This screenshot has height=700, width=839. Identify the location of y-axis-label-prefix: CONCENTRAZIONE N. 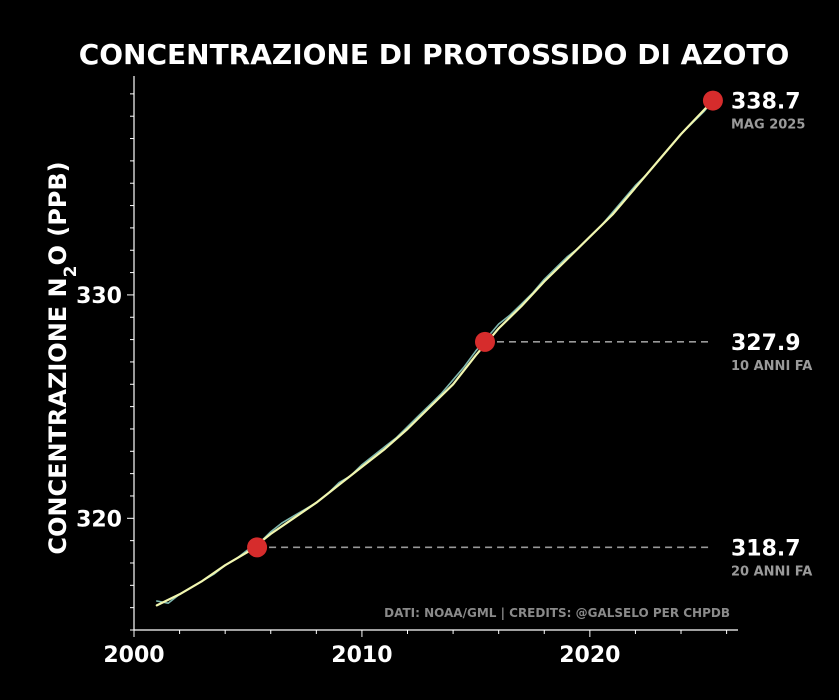
(58, 415).